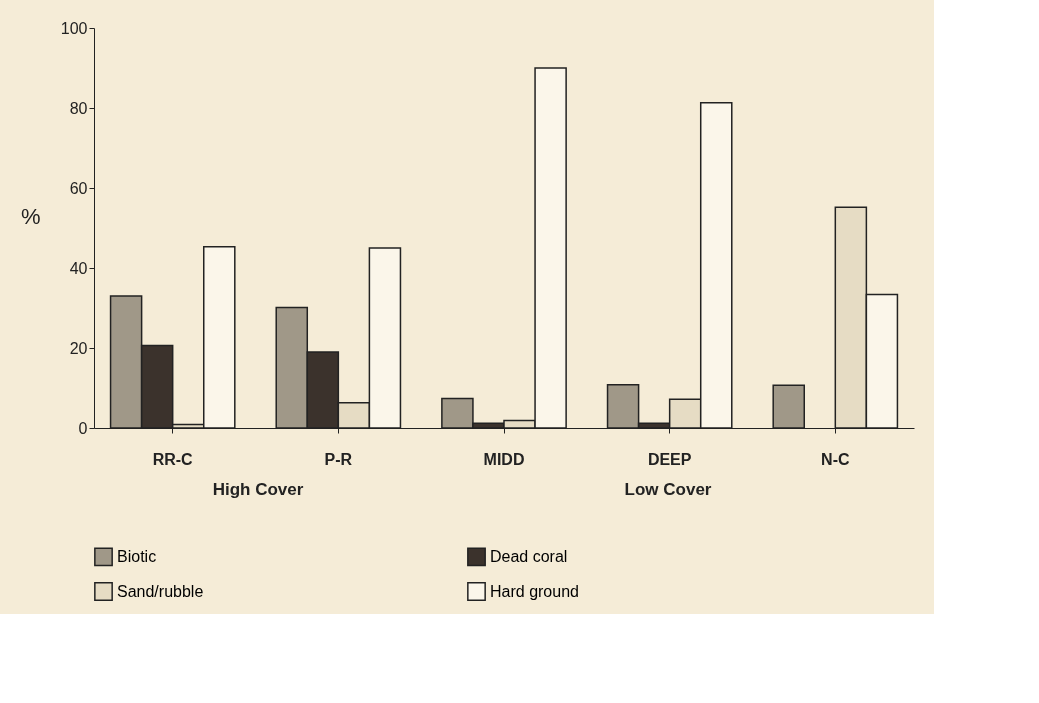 This screenshot has height=703, width=1039. What do you see at coordinates (534, 591) in the screenshot?
I see `legend-label: Hard ground` at bounding box center [534, 591].